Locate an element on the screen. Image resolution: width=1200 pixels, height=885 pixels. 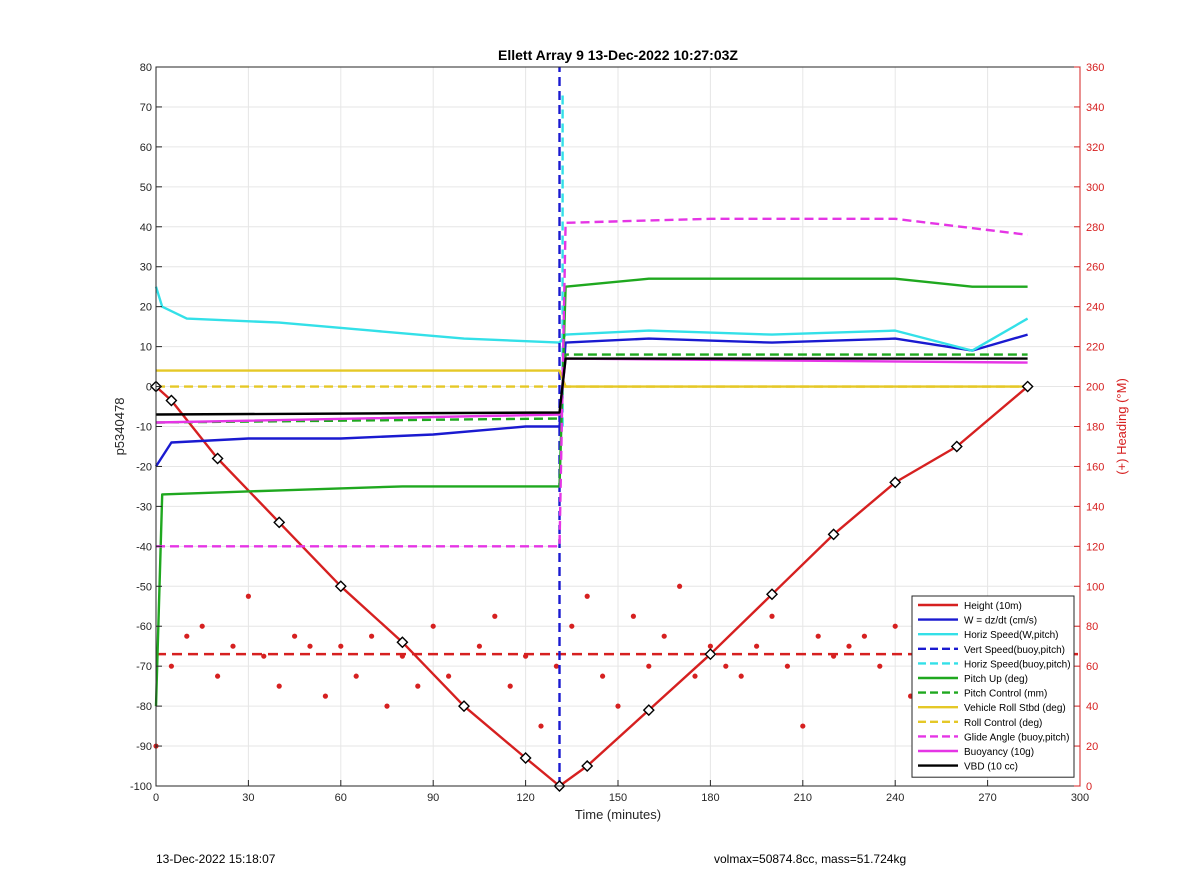
y-tick-label: 60 is located at coordinates (146, 148).